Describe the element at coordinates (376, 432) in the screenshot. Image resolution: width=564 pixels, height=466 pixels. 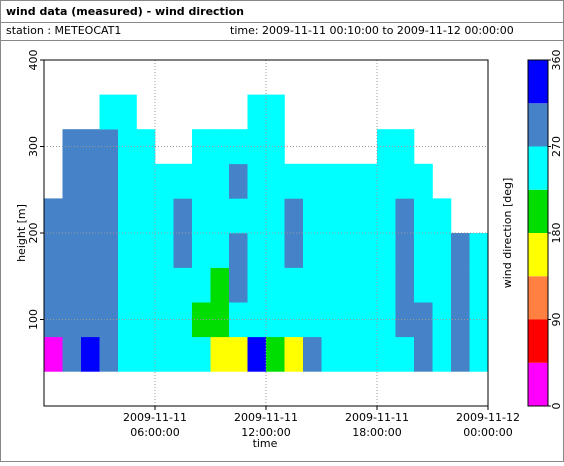
I see `x-tick-label: 18:00:00` at that location.